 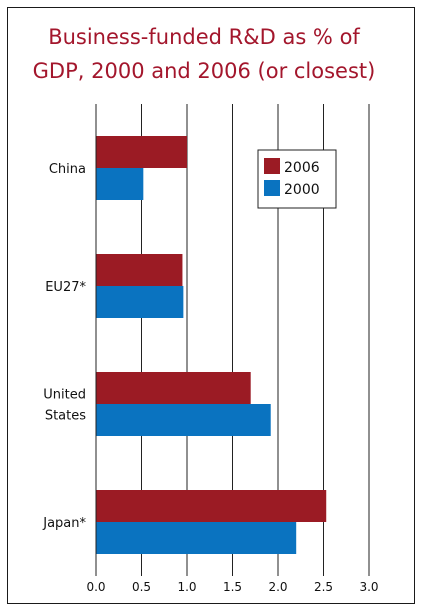 I want to click on category-label: United States, so click(x=64, y=406).